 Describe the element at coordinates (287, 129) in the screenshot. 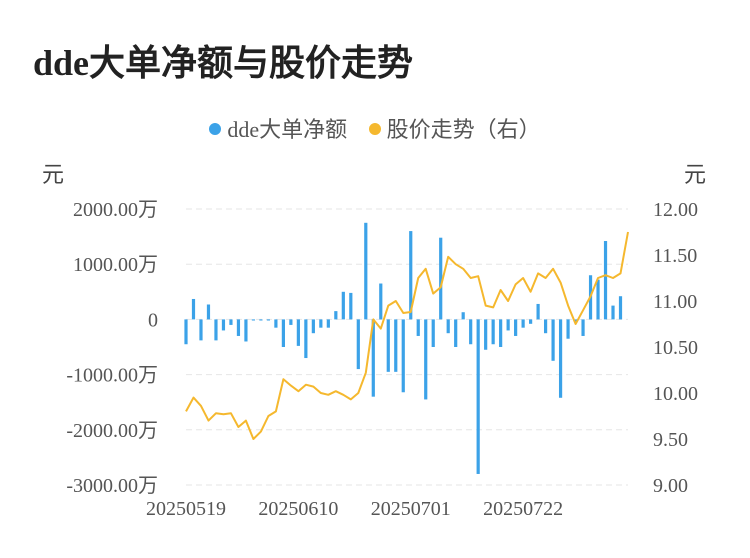

I see `legend-bar-label: dde大单净额` at that location.